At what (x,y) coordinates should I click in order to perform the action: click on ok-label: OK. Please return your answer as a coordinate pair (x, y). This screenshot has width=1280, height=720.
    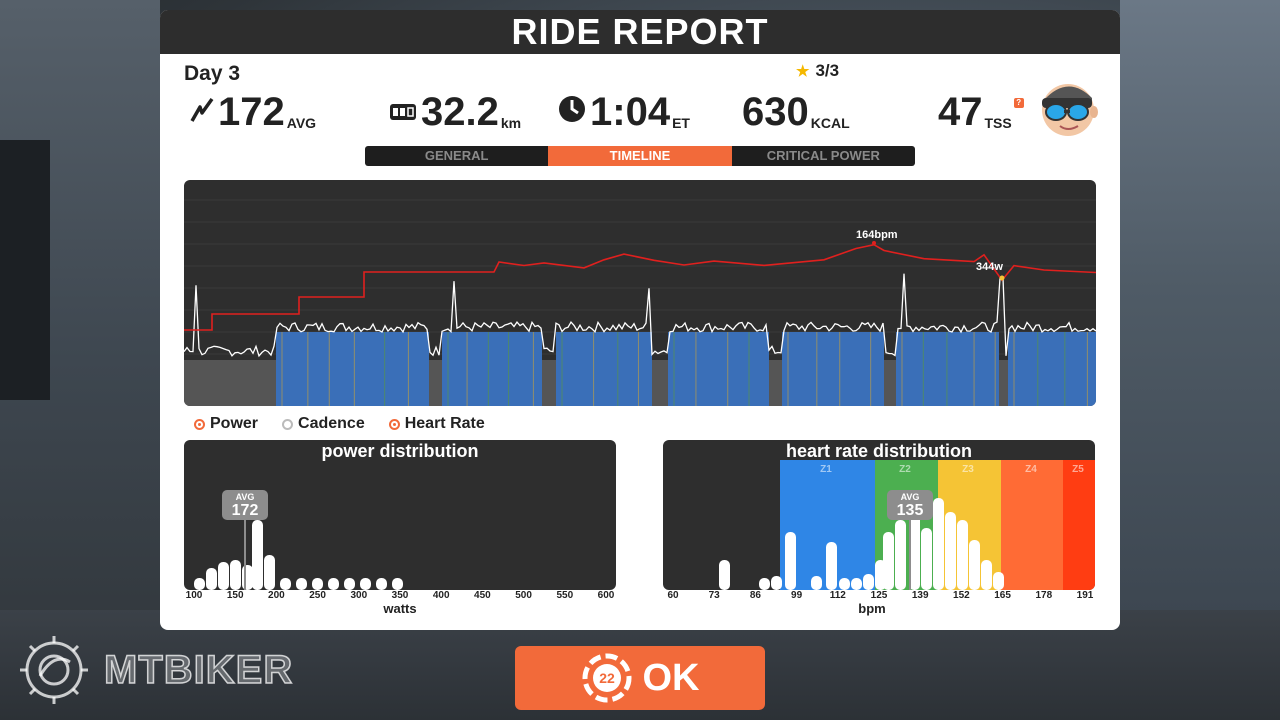
    Looking at the image, I should click on (671, 677).